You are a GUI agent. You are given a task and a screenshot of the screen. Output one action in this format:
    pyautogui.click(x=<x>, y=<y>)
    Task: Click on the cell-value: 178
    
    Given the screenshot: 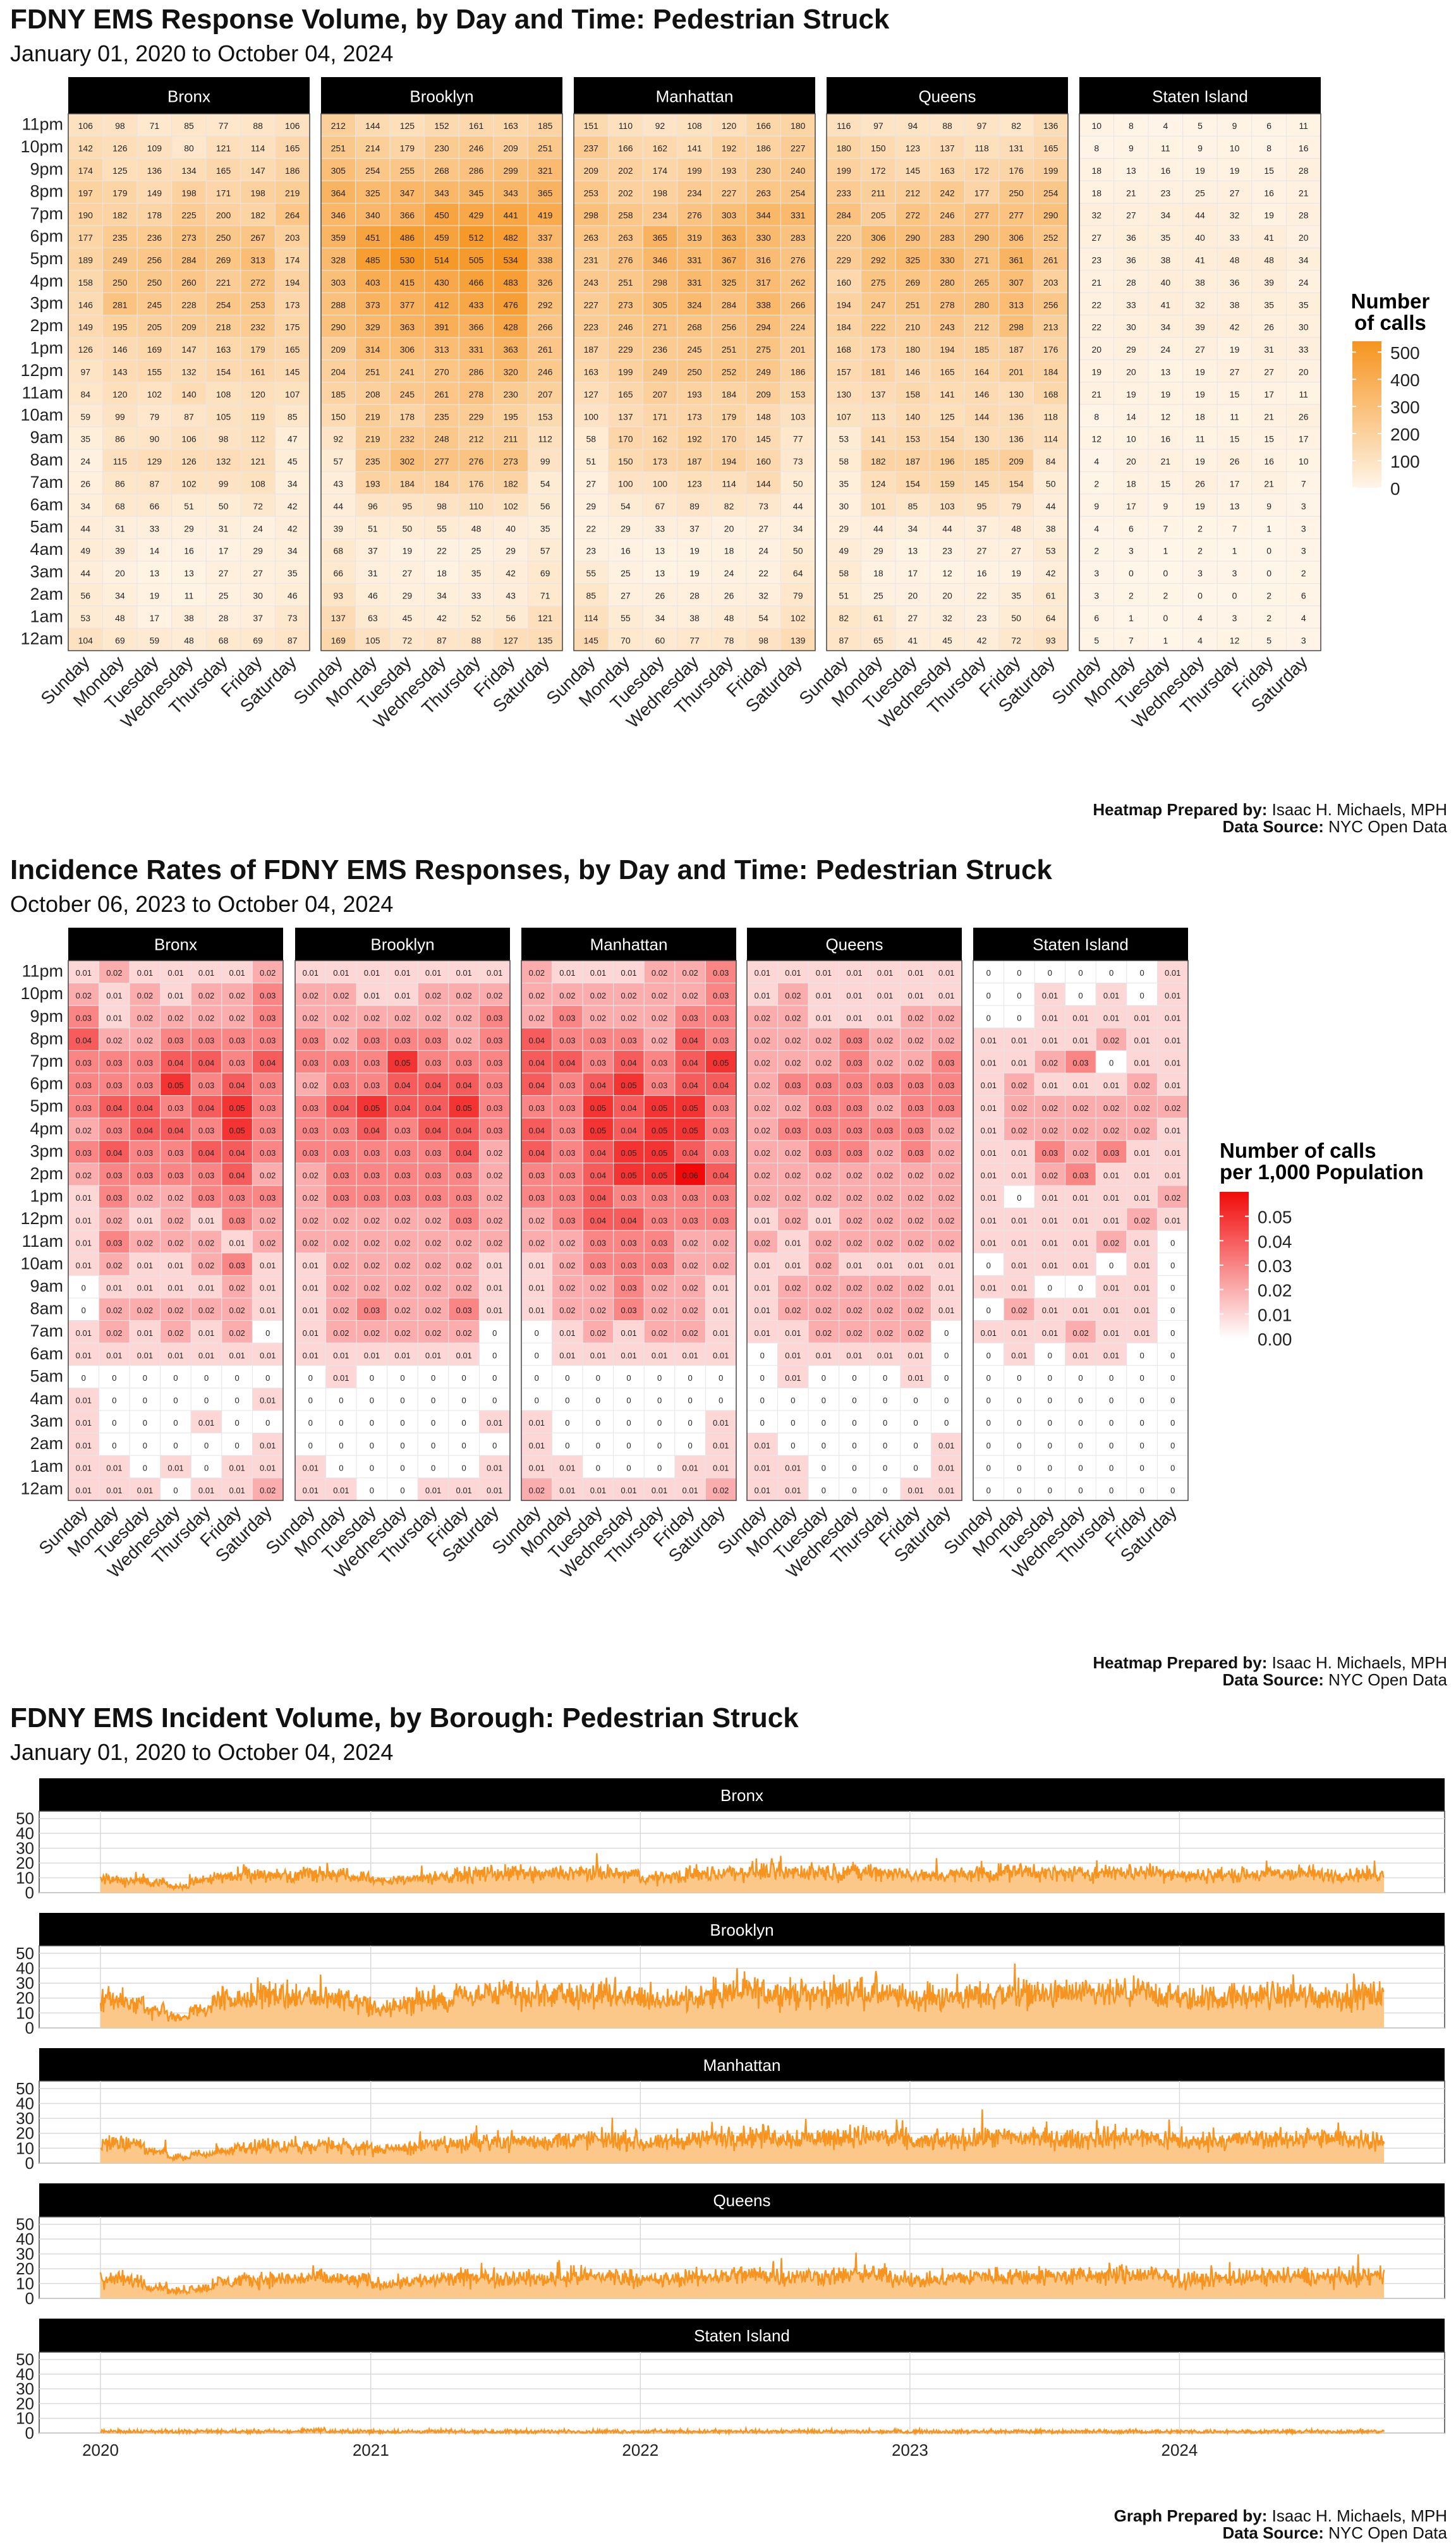 What is the action you would take?
    pyautogui.click(x=154, y=215)
    